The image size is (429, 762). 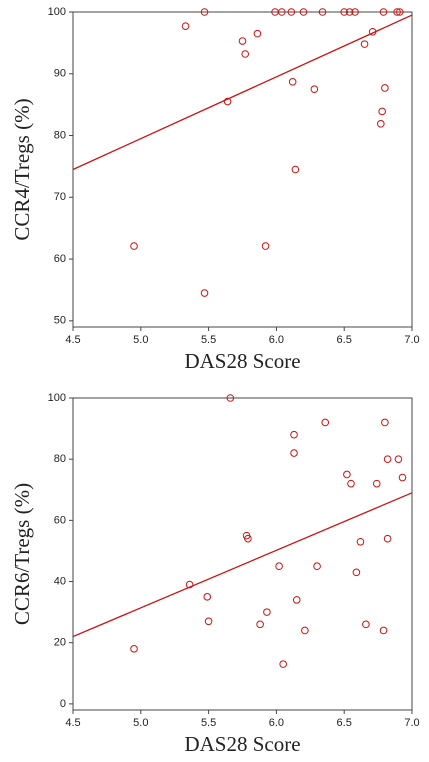 What do you see at coordinates (22, 169) in the screenshot?
I see `y-axis-title: CCR4/Tregs (%)` at bounding box center [22, 169].